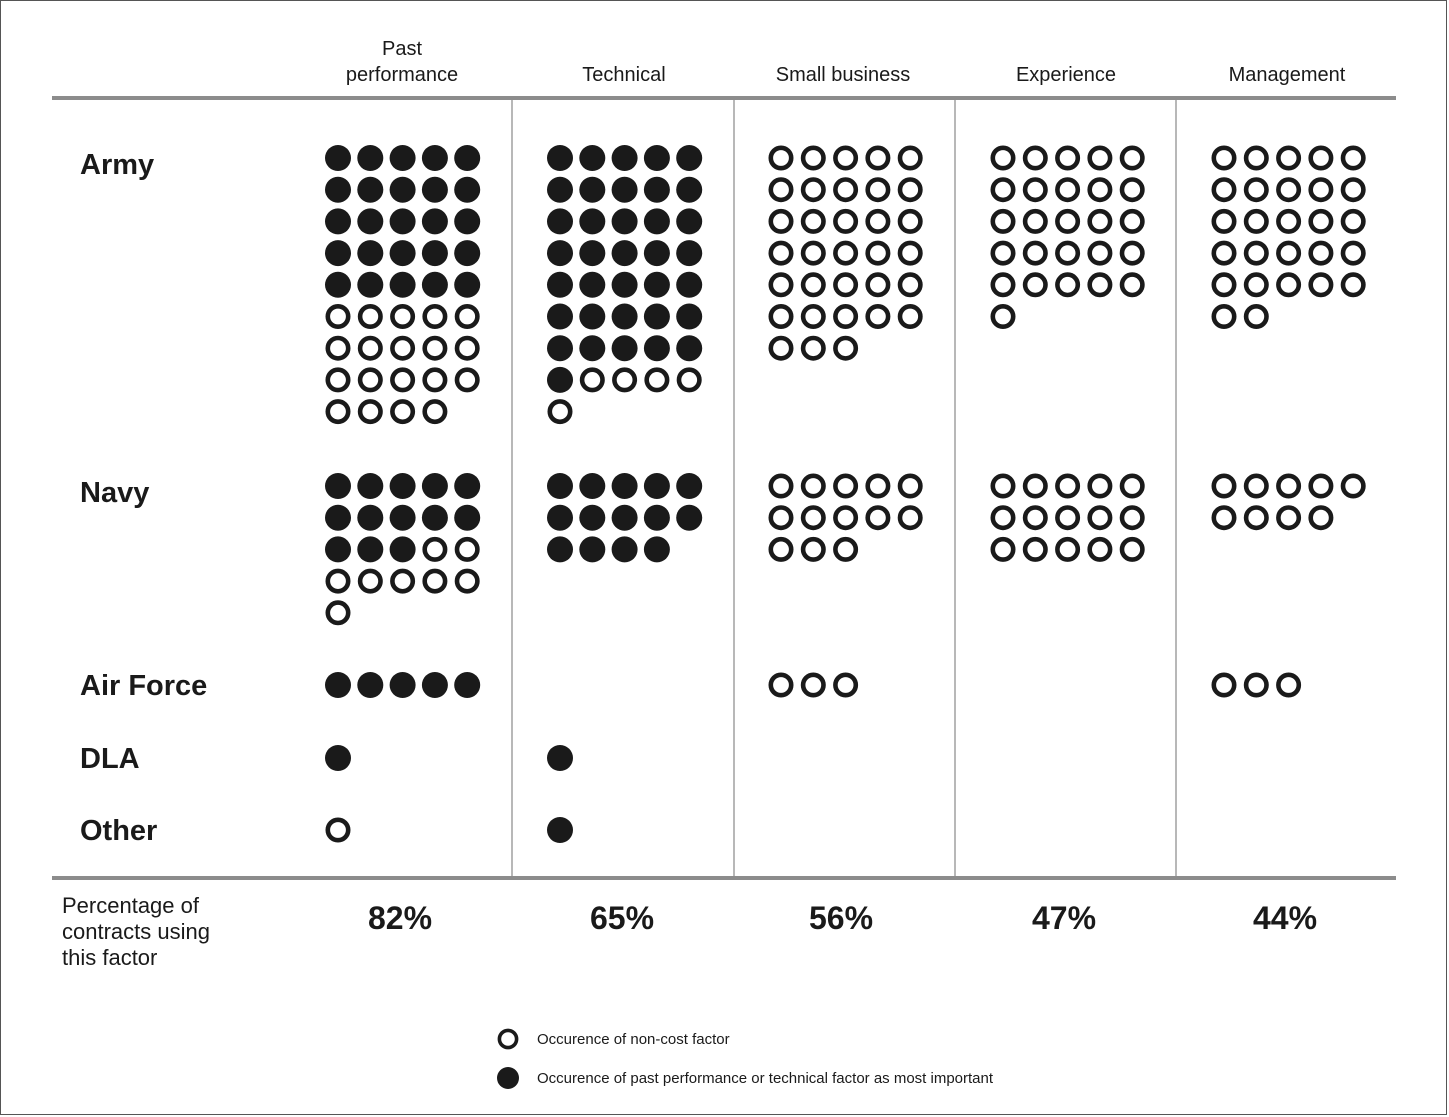 This screenshot has height=1117, width=1449. I want to click on column-header: Small business, so click(843, 75).